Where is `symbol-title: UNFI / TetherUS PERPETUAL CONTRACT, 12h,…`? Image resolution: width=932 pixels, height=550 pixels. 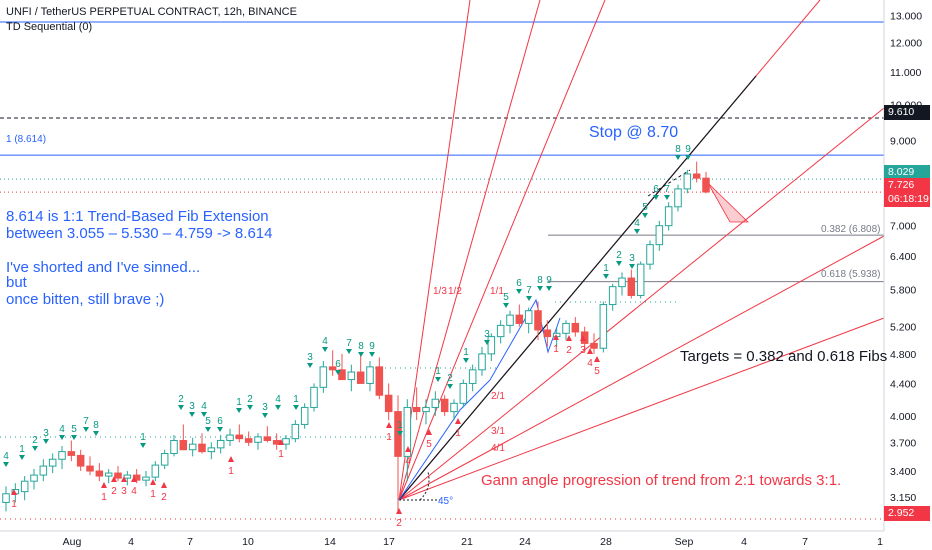 symbol-title: UNFI / TetherUS PERPETUAL CONTRACT, 12h,… is located at coordinates (151, 12).